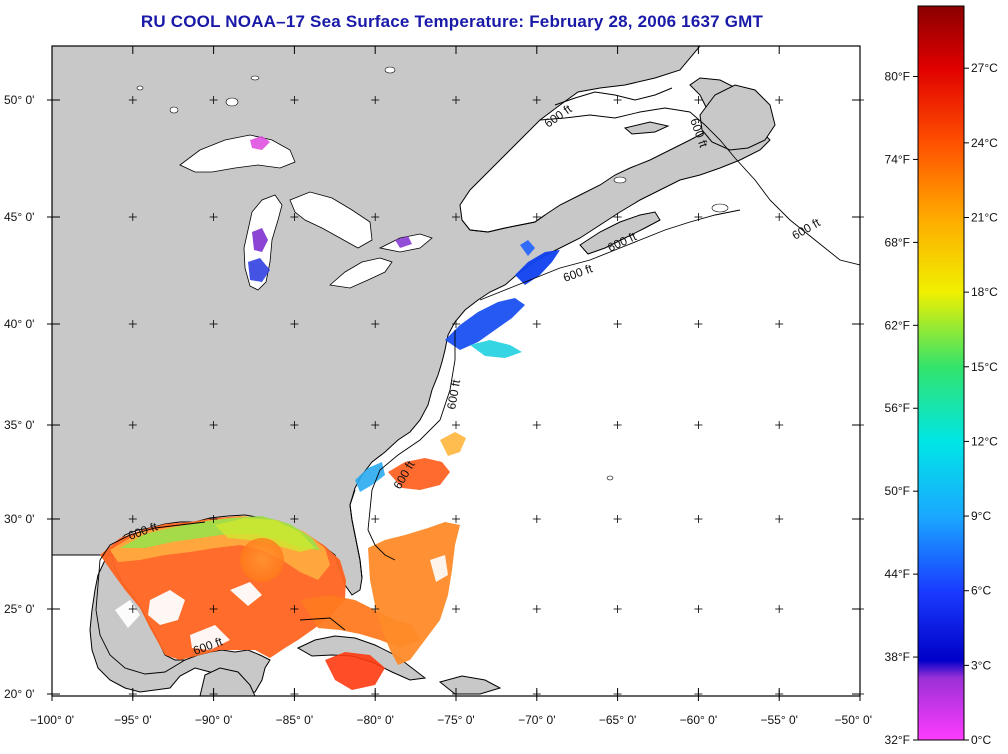  Describe the element at coordinates (455, 720) in the screenshot. I see `lon-tick-label: −75° 0'` at that location.